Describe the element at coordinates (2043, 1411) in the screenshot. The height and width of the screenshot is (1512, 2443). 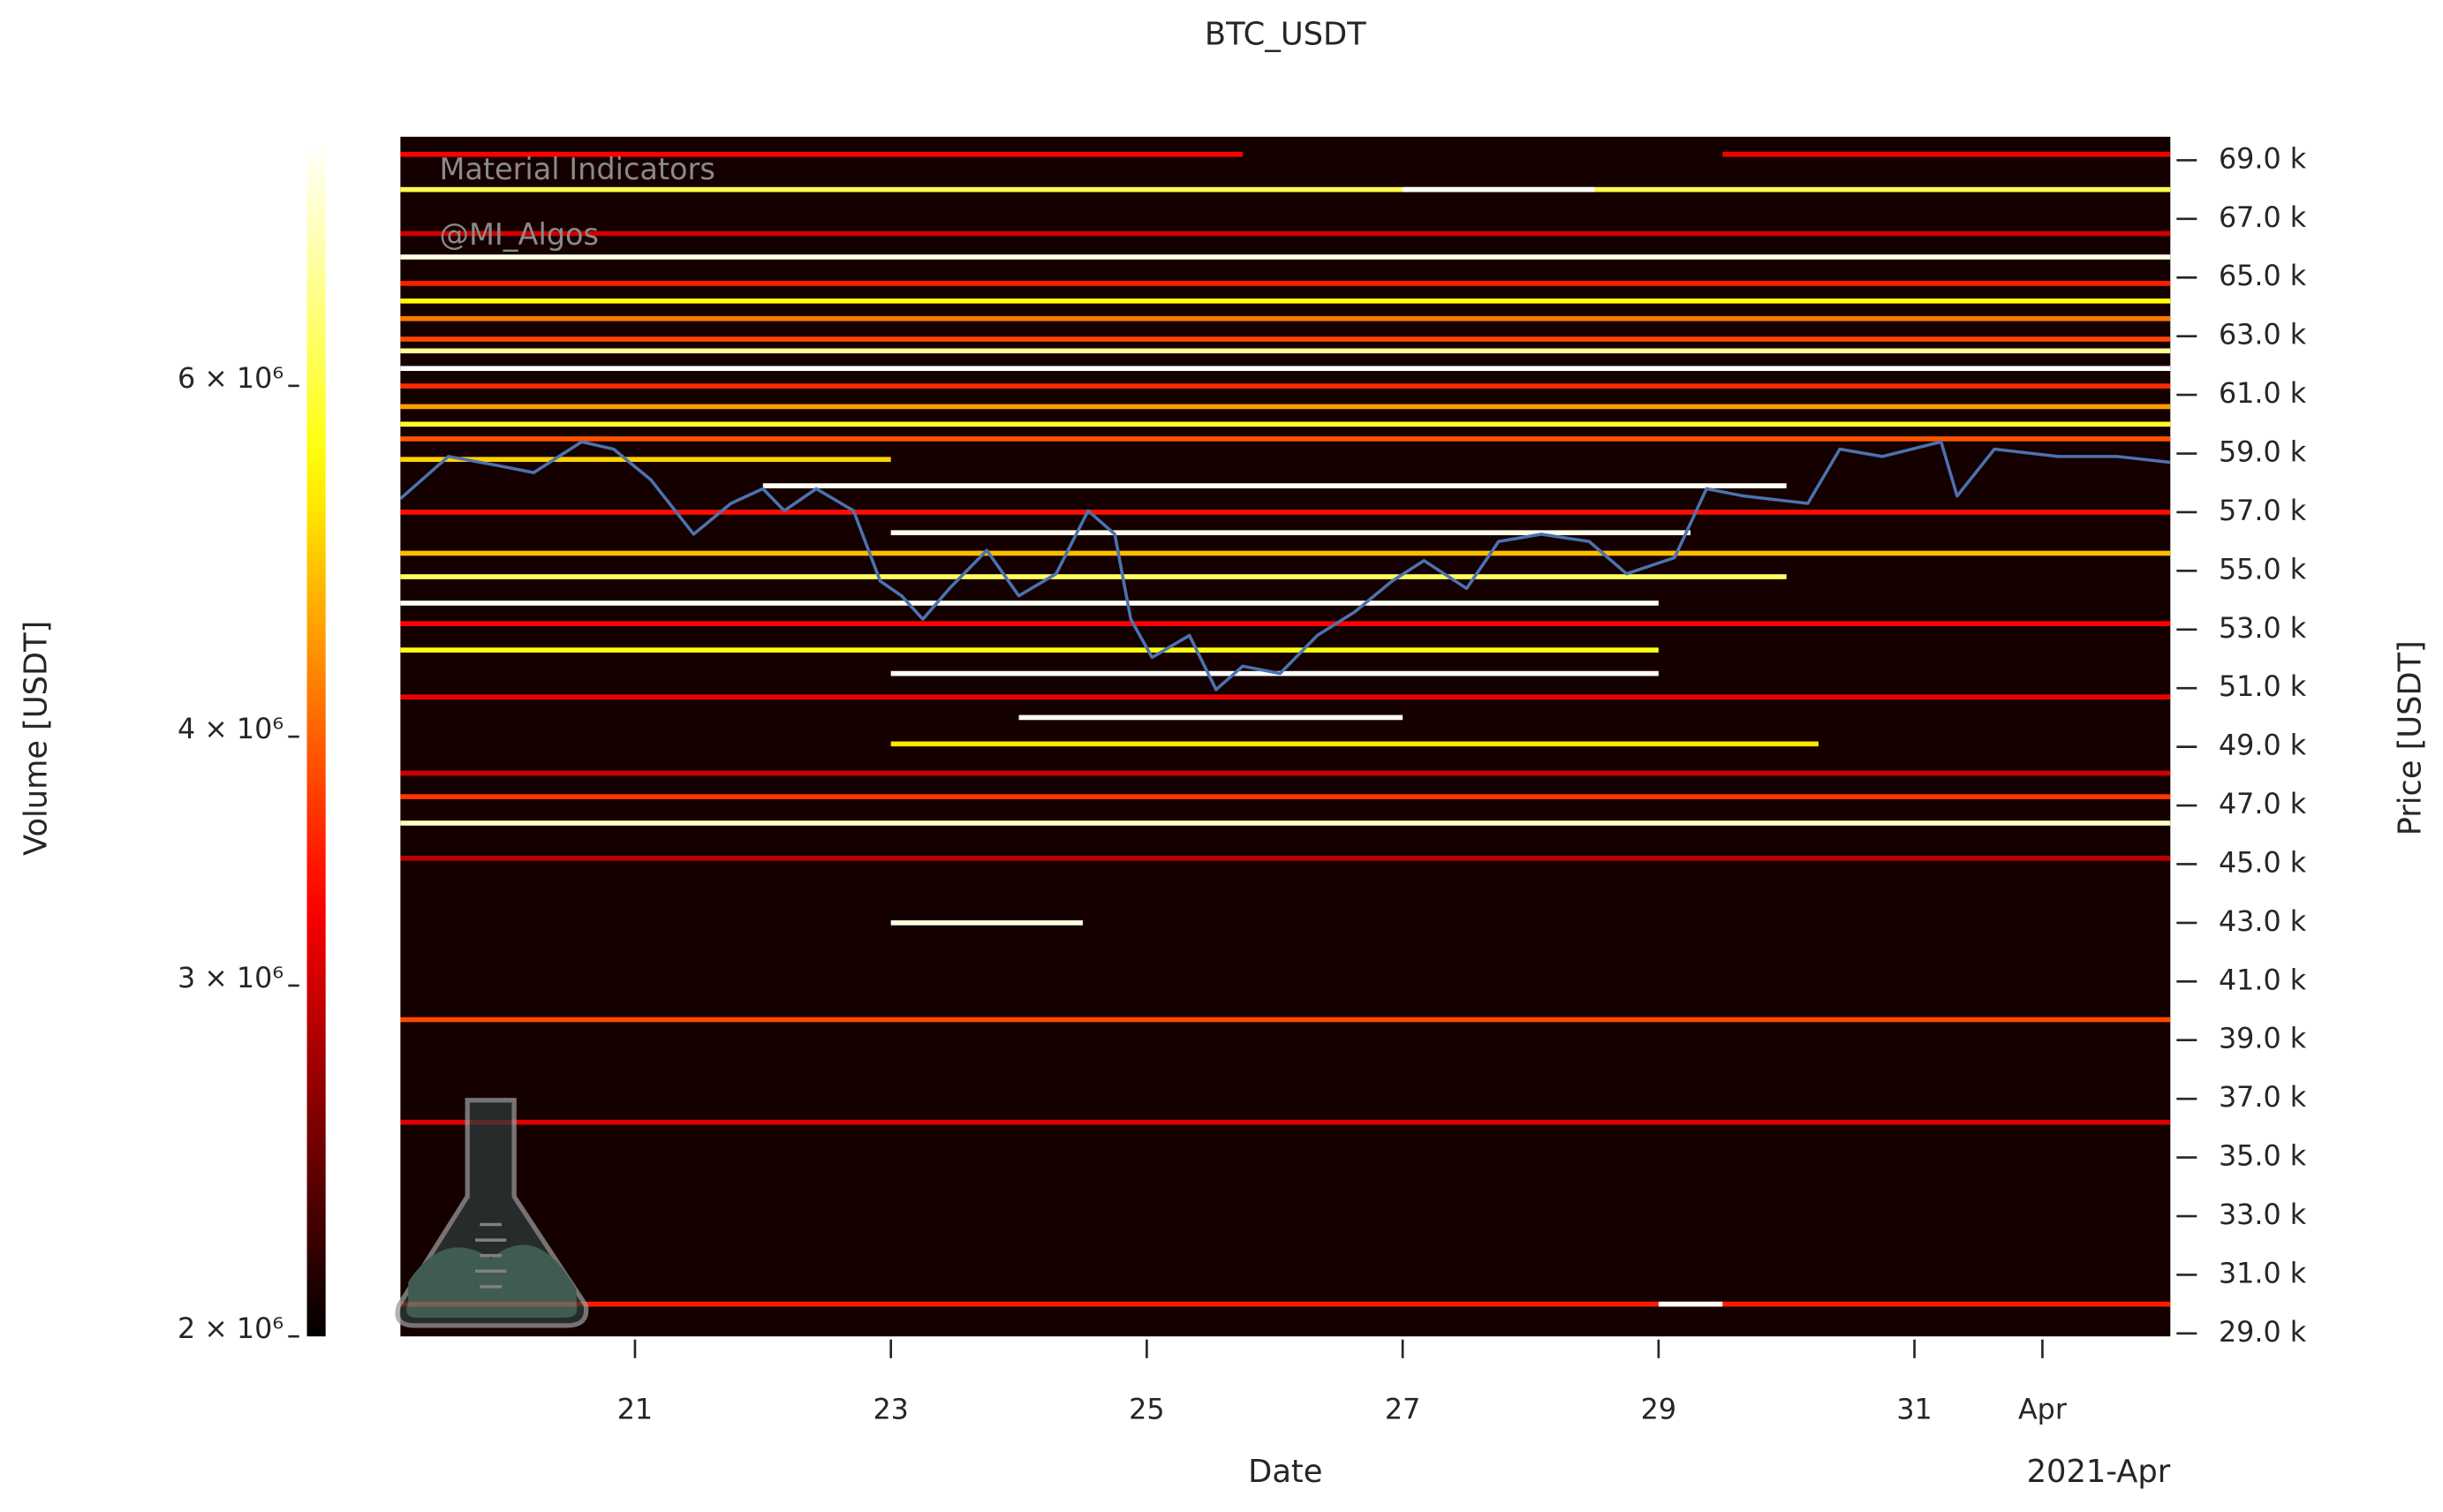
I see `x-tick-label: Apr` at that location.